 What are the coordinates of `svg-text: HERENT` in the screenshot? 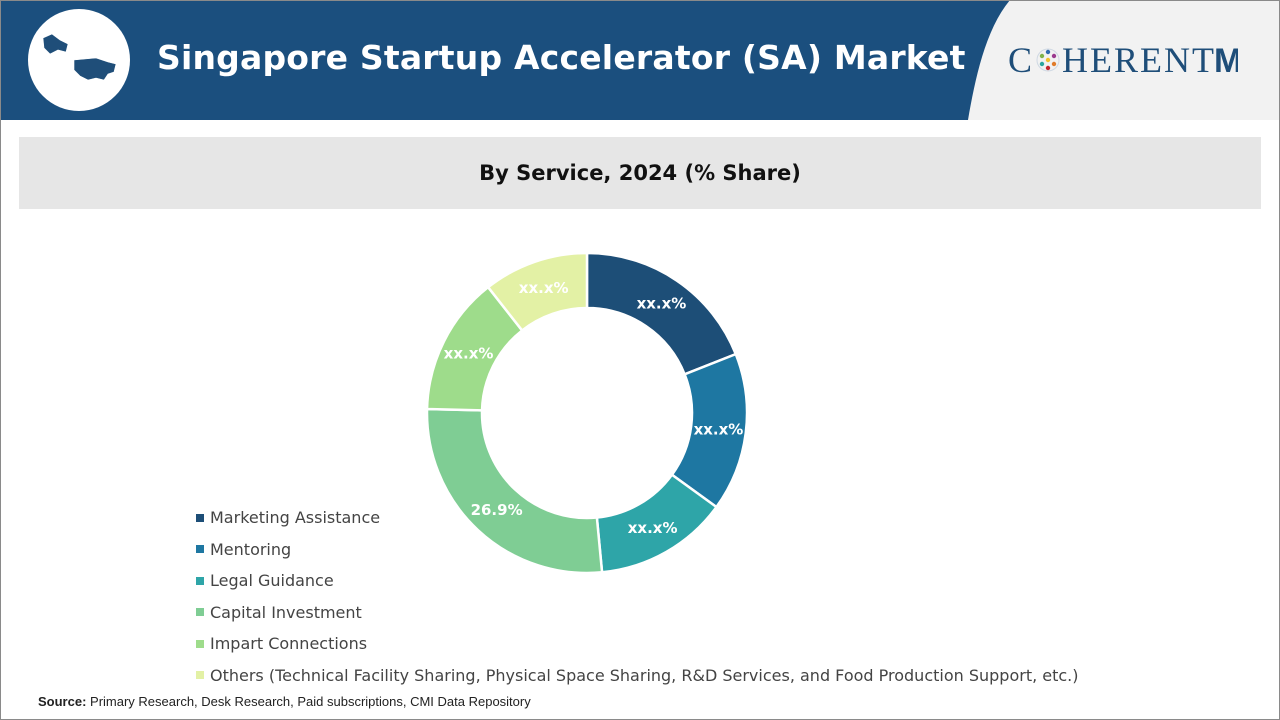 It's located at (1139, 60).